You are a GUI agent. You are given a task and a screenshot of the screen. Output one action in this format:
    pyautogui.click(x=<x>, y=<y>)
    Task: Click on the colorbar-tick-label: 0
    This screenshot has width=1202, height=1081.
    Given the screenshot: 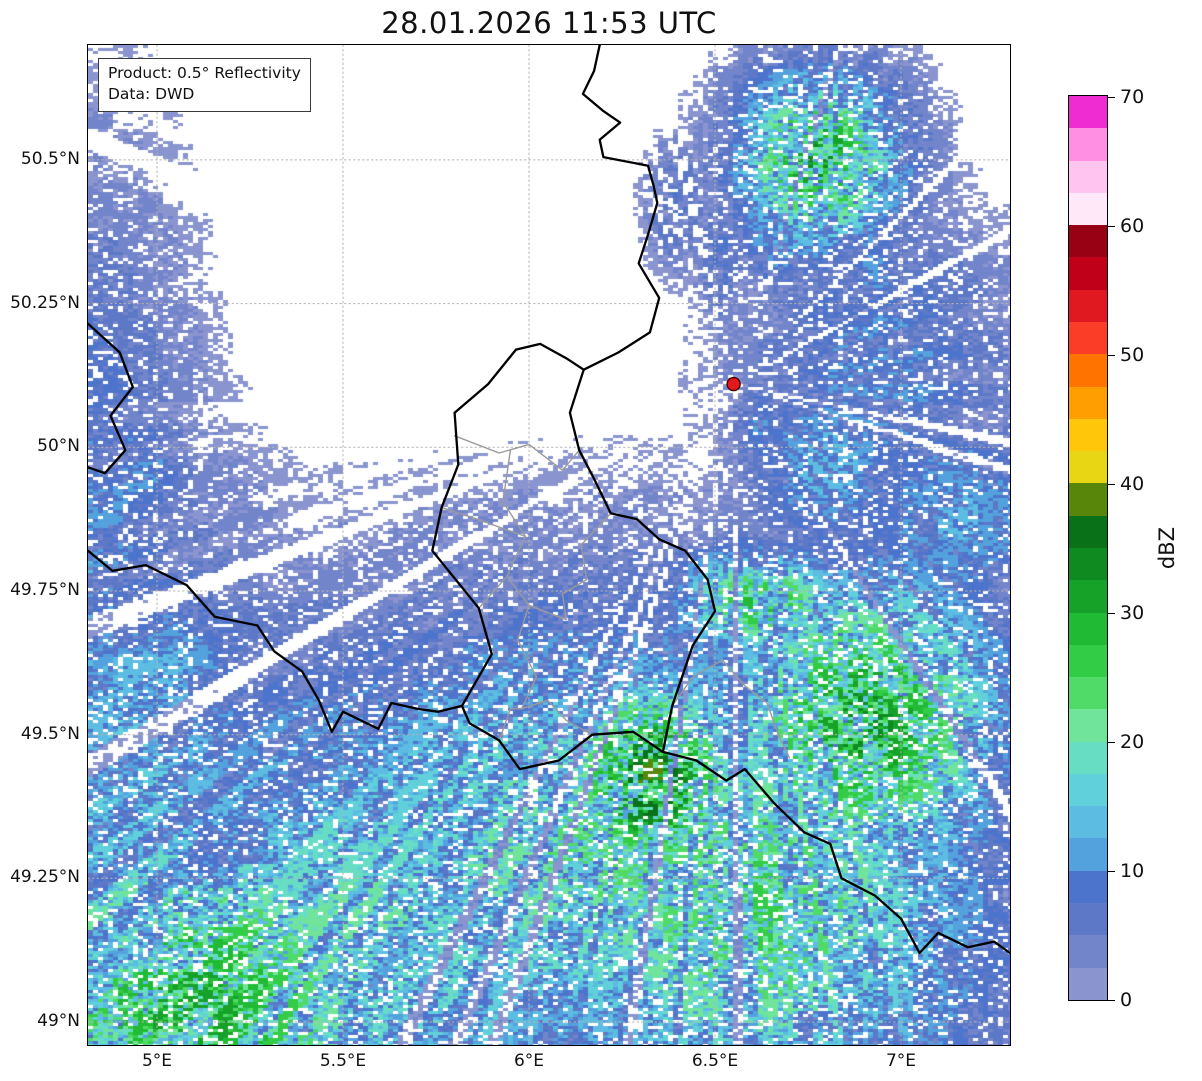 What is the action you would take?
    pyautogui.click(x=1126, y=999)
    